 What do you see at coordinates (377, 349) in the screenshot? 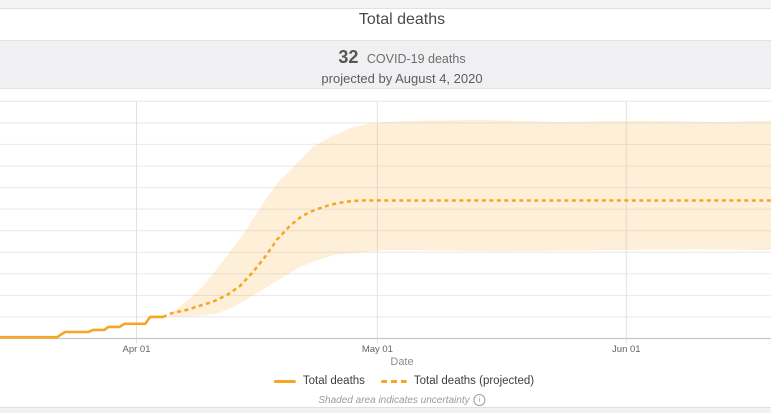
I see `x-tick-label: May 01` at bounding box center [377, 349].